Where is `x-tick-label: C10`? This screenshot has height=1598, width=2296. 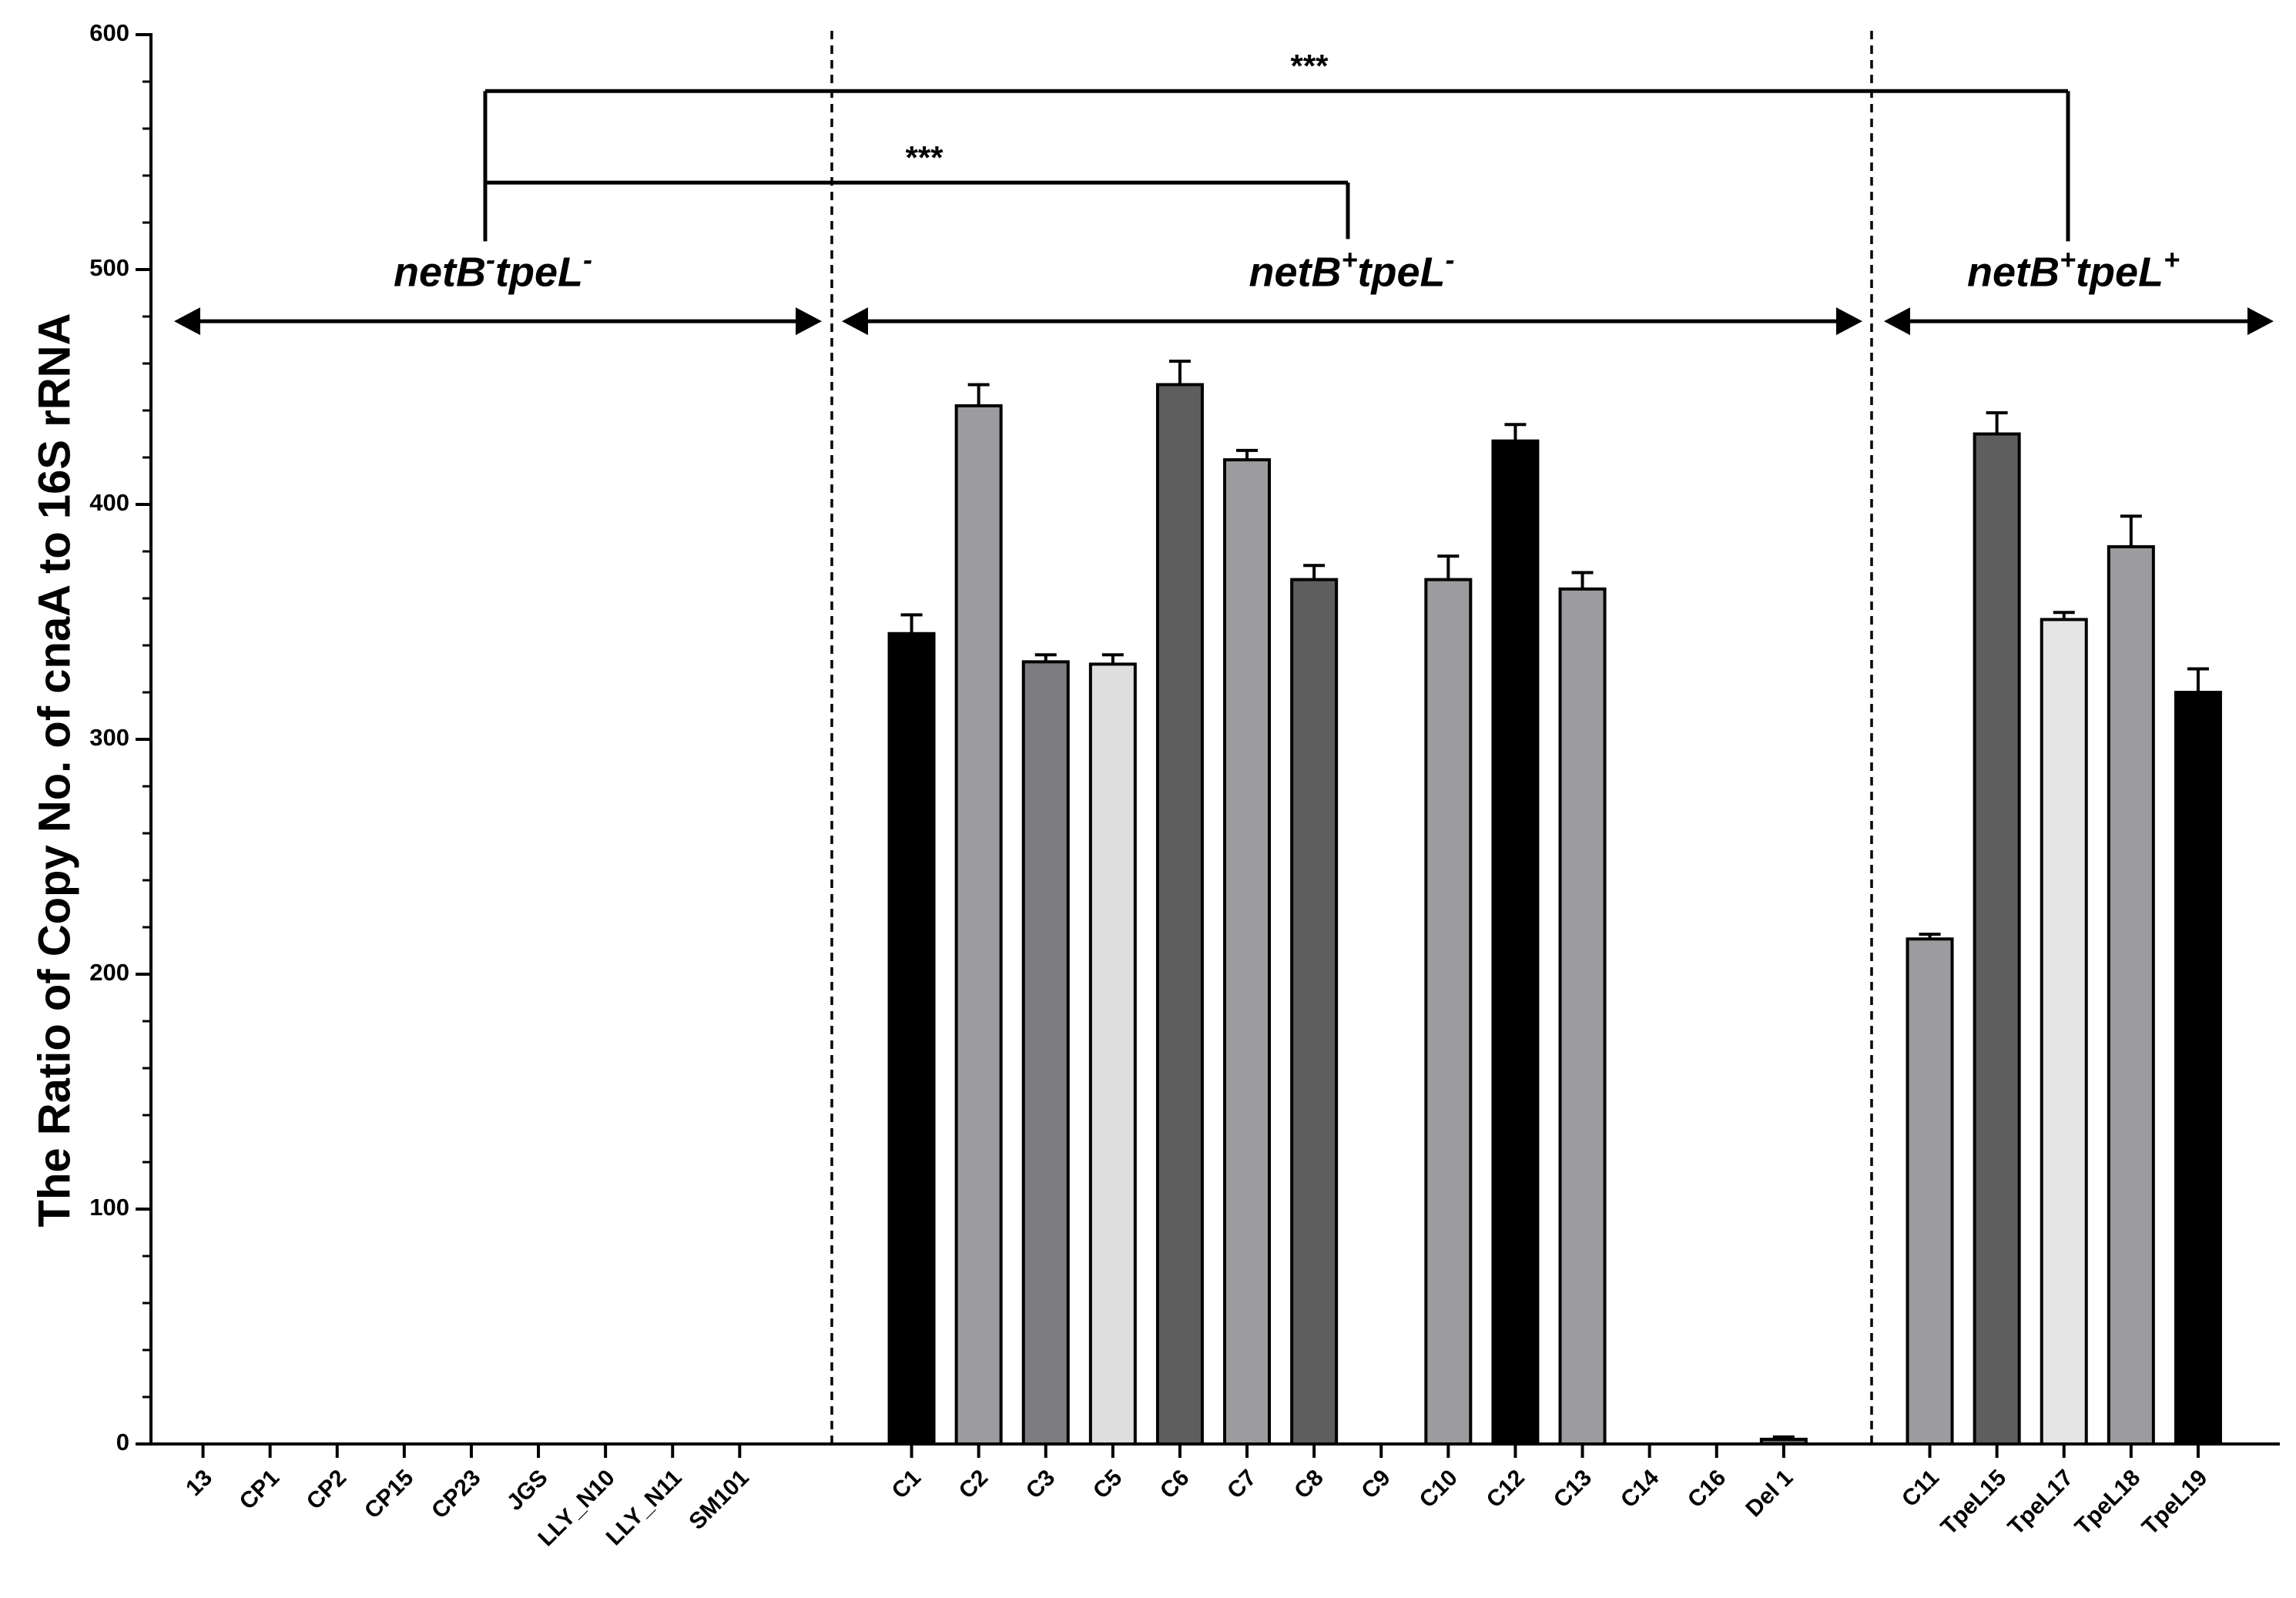
x-tick-label: C10 is located at coordinates (1439, 1489).